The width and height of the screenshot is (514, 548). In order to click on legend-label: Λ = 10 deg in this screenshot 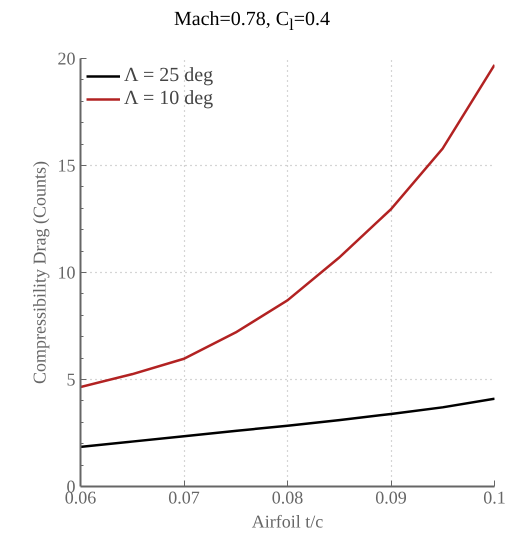, I will do `click(169, 98)`.